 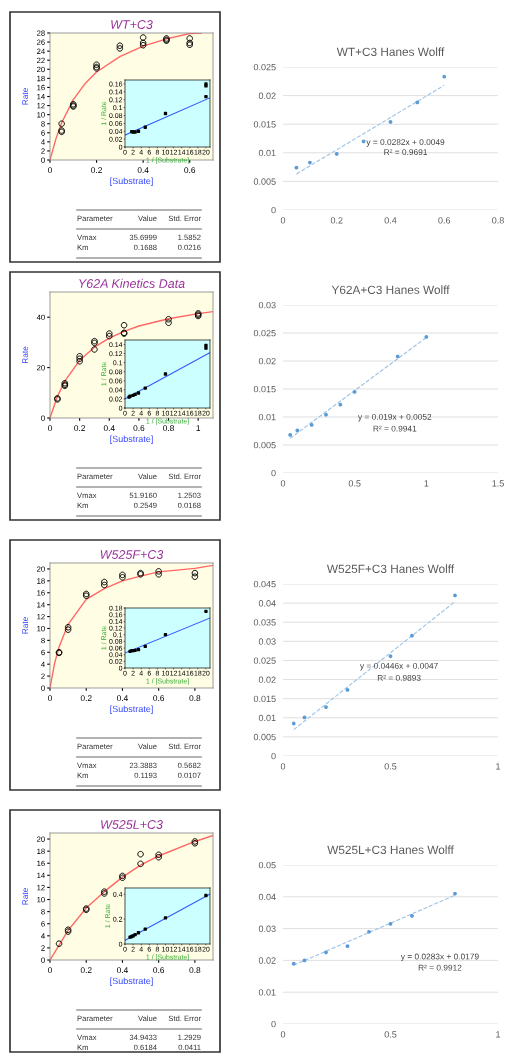 What do you see at coordinates (440, 967) in the screenshot?
I see `annotation: R² = 0.9912` at bounding box center [440, 967].